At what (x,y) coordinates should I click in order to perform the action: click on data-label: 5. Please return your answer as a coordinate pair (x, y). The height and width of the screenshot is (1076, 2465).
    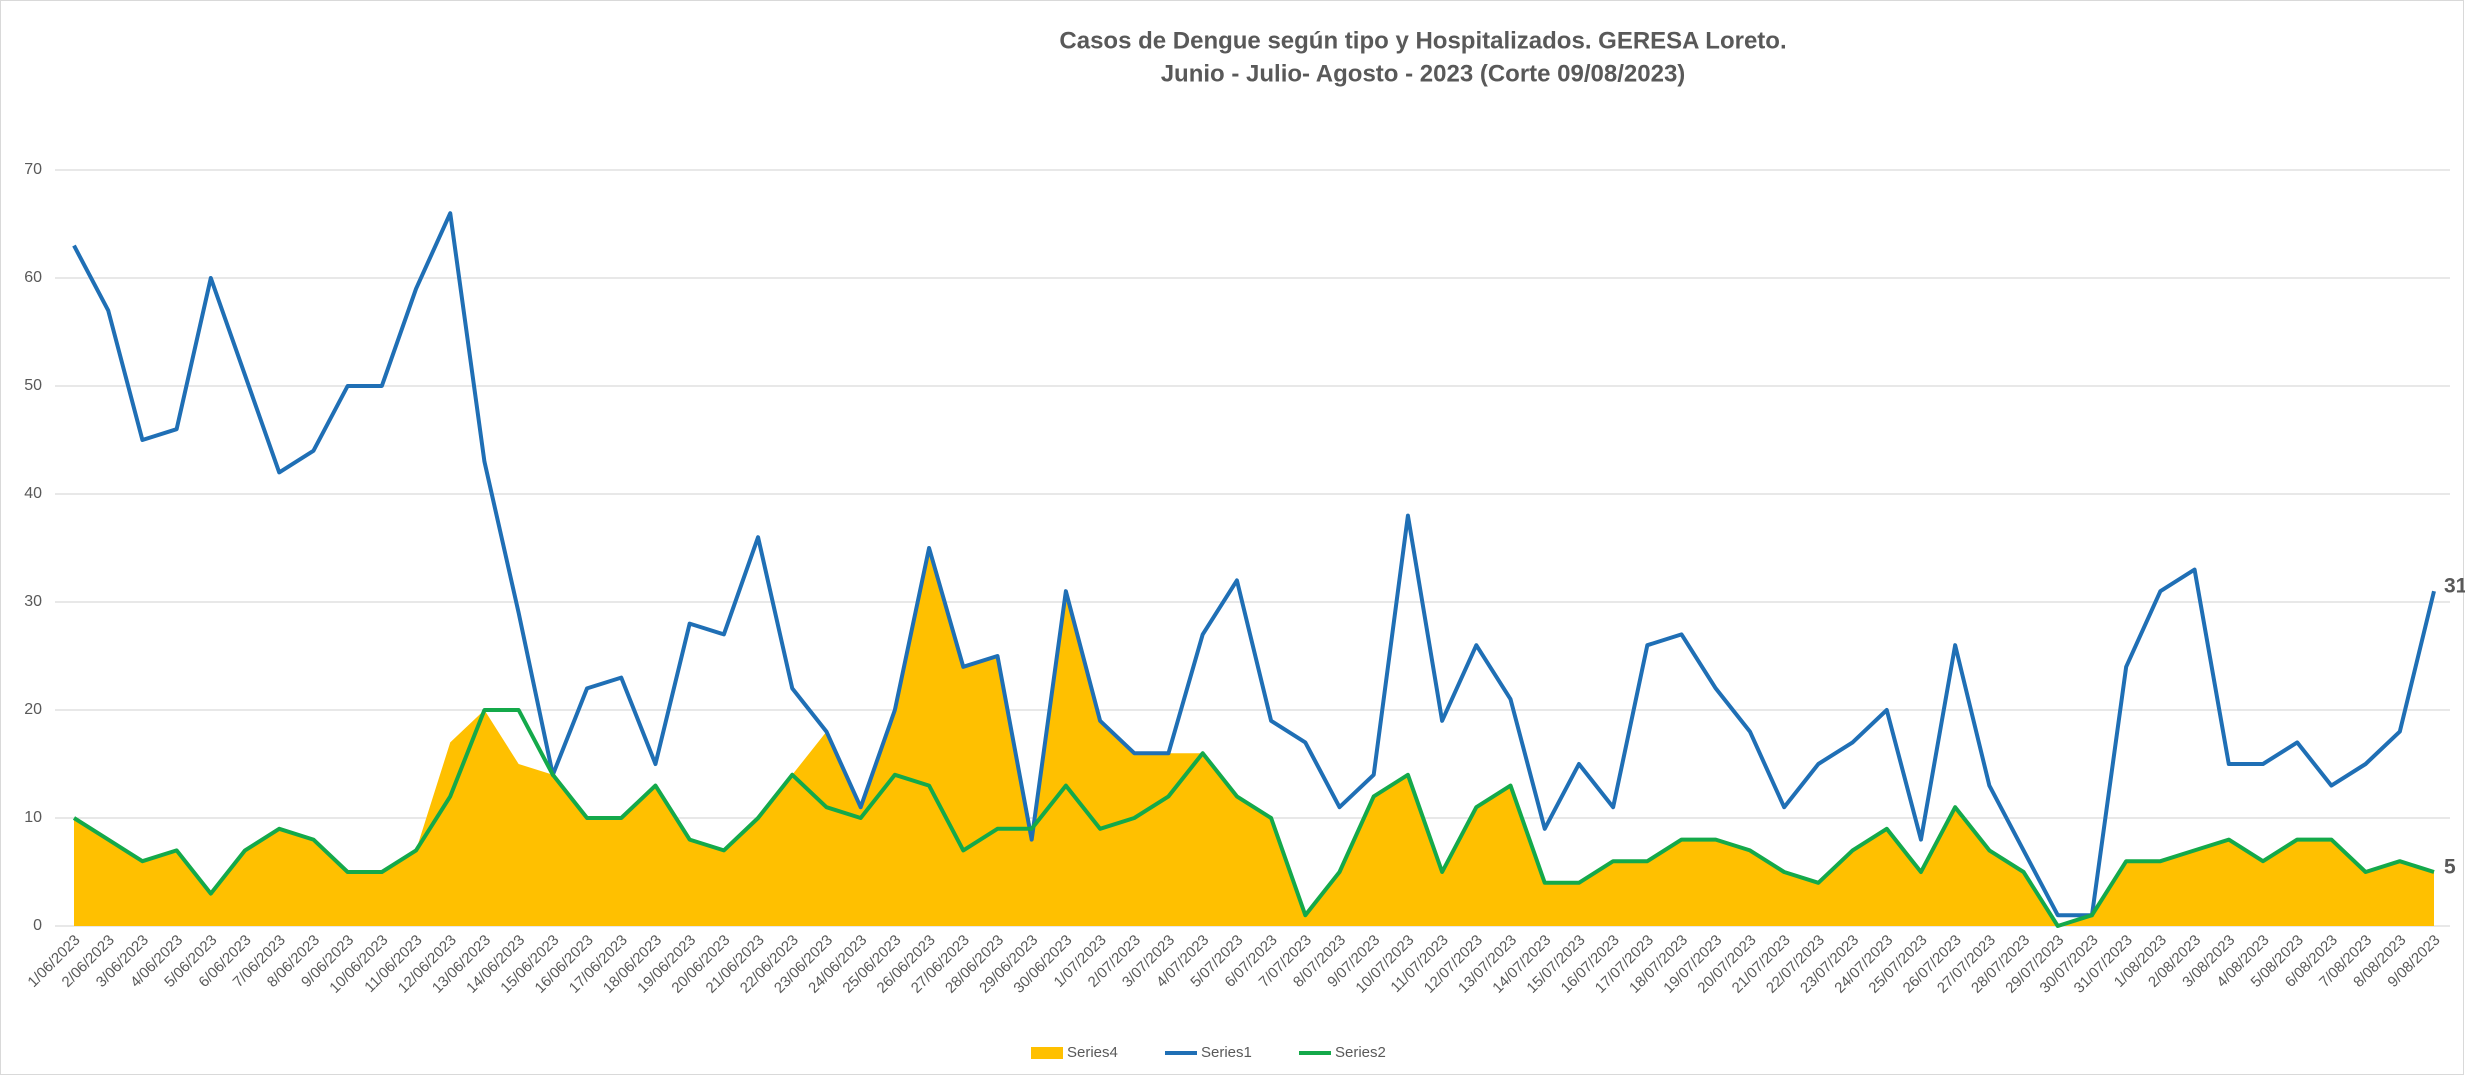
    Looking at the image, I should click on (2450, 867).